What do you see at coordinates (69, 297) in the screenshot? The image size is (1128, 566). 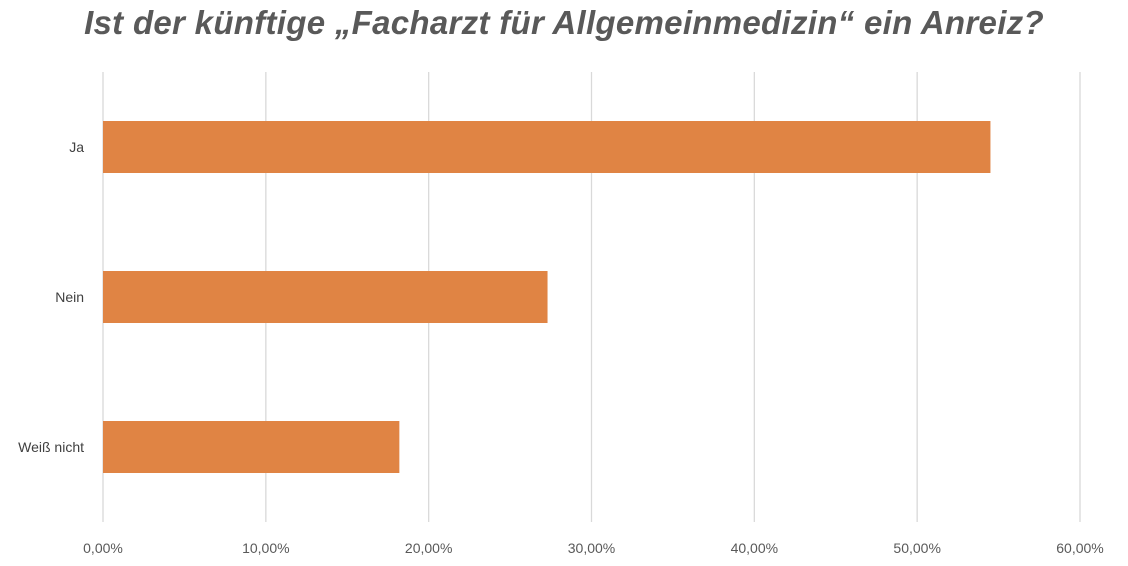 I see `category-label: Nein` at bounding box center [69, 297].